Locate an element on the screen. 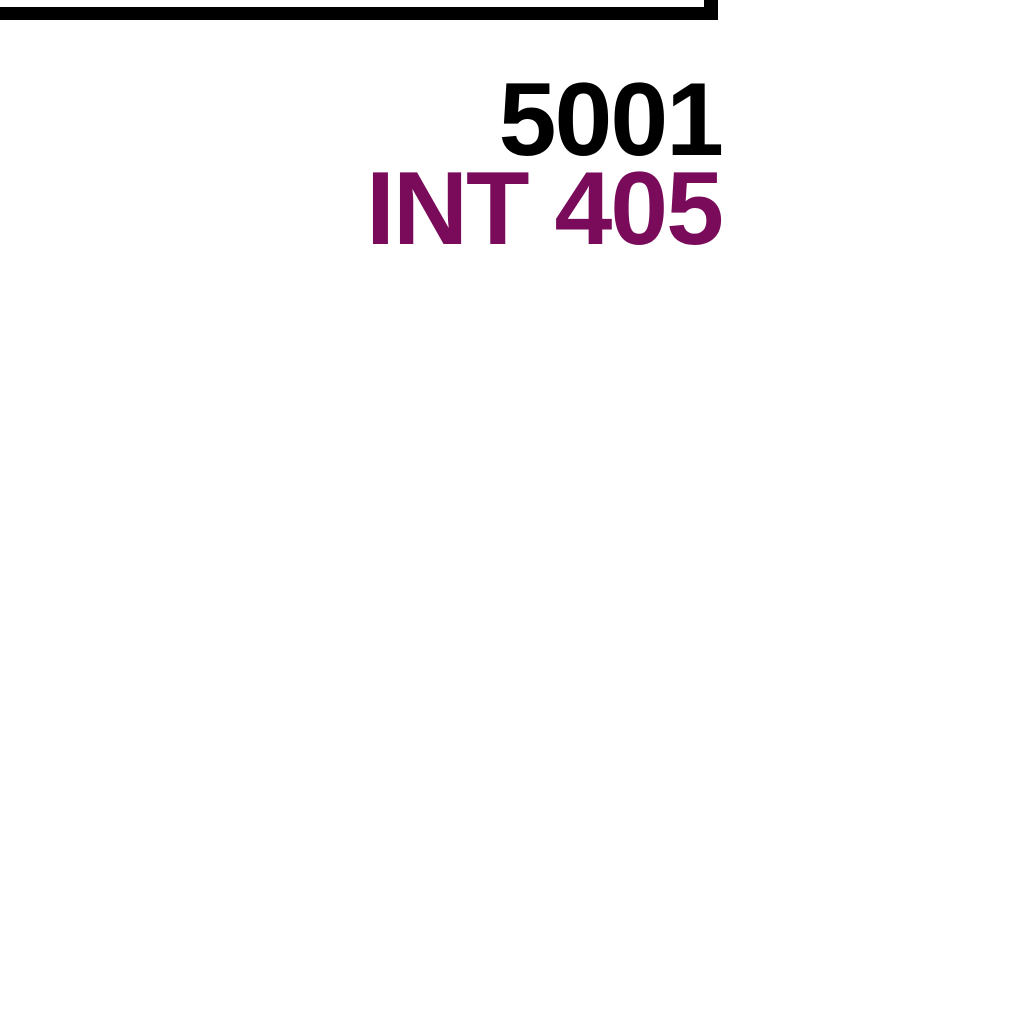  map-label: 5001 INT 405 is located at coordinates (545, 164).